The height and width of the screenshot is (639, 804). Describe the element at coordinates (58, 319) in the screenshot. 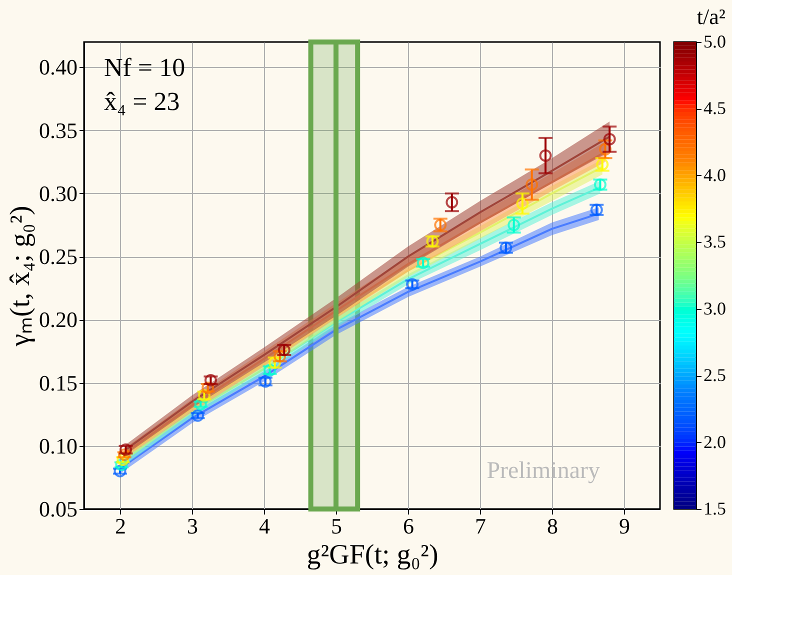

I see `y-tick-label: 0.20` at that location.